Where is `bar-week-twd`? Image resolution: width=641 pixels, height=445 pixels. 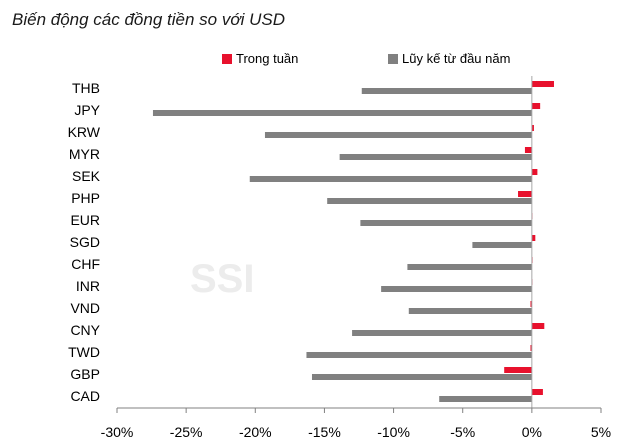
bar-week-twd is located at coordinates (531, 348).